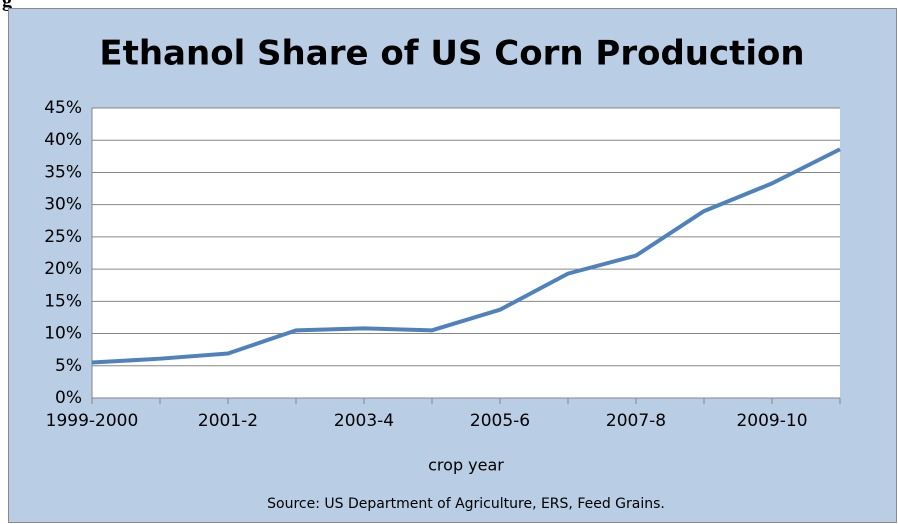 The height and width of the screenshot is (524, 898). What do you see at coordinates (63, 172) in the screenshot?
I see `y-tick-label: 35%` at bounding box center [63, 172].